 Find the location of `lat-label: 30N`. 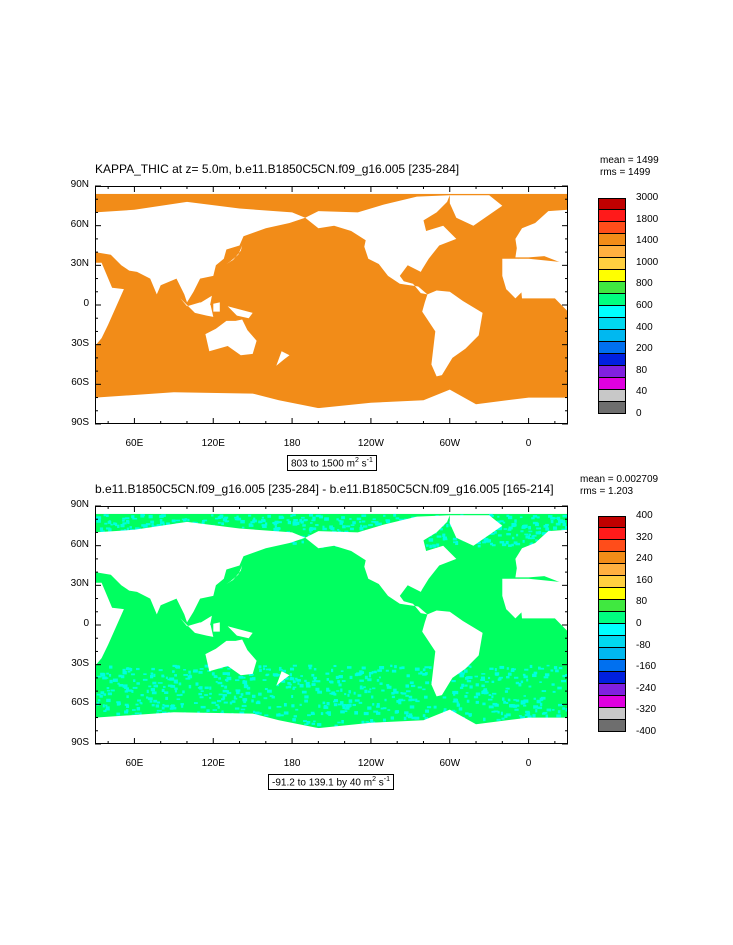

lat-label: 30N is located at coordinates (79, 584).